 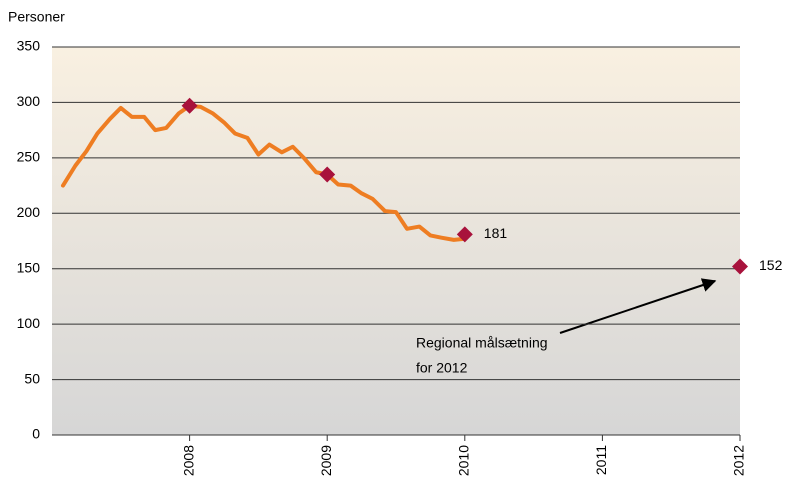 What do you see at coordinates (442, 368) in the screenshot?
I see `annotation: for 2012` at bounding box center [442, 368].